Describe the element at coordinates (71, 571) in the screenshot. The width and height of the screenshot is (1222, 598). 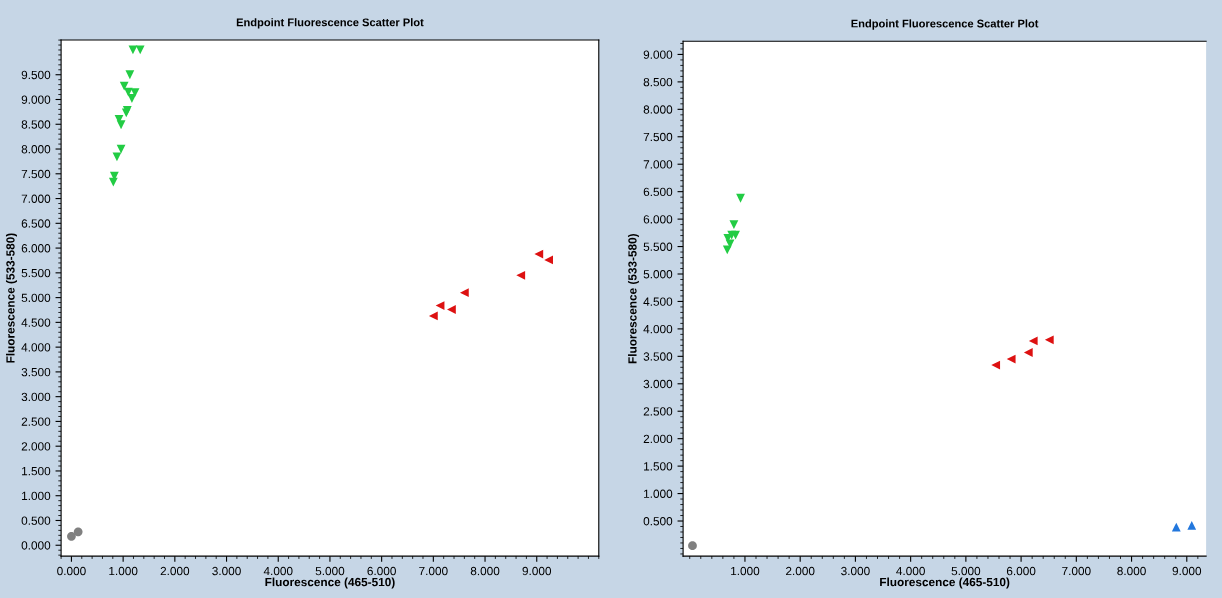
I see `x-tick-label: 0.000` at that location.